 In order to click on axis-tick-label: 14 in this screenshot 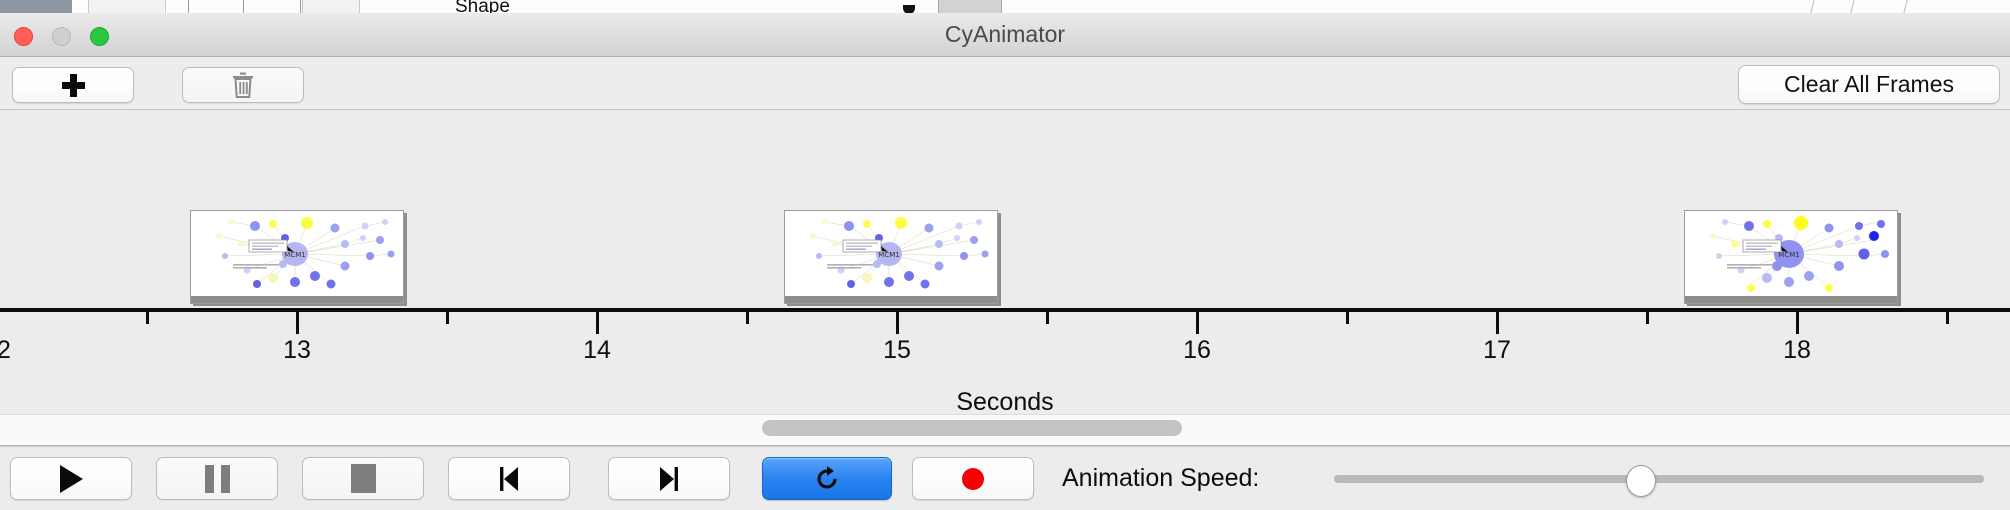, I will do `click(597, 350)`.